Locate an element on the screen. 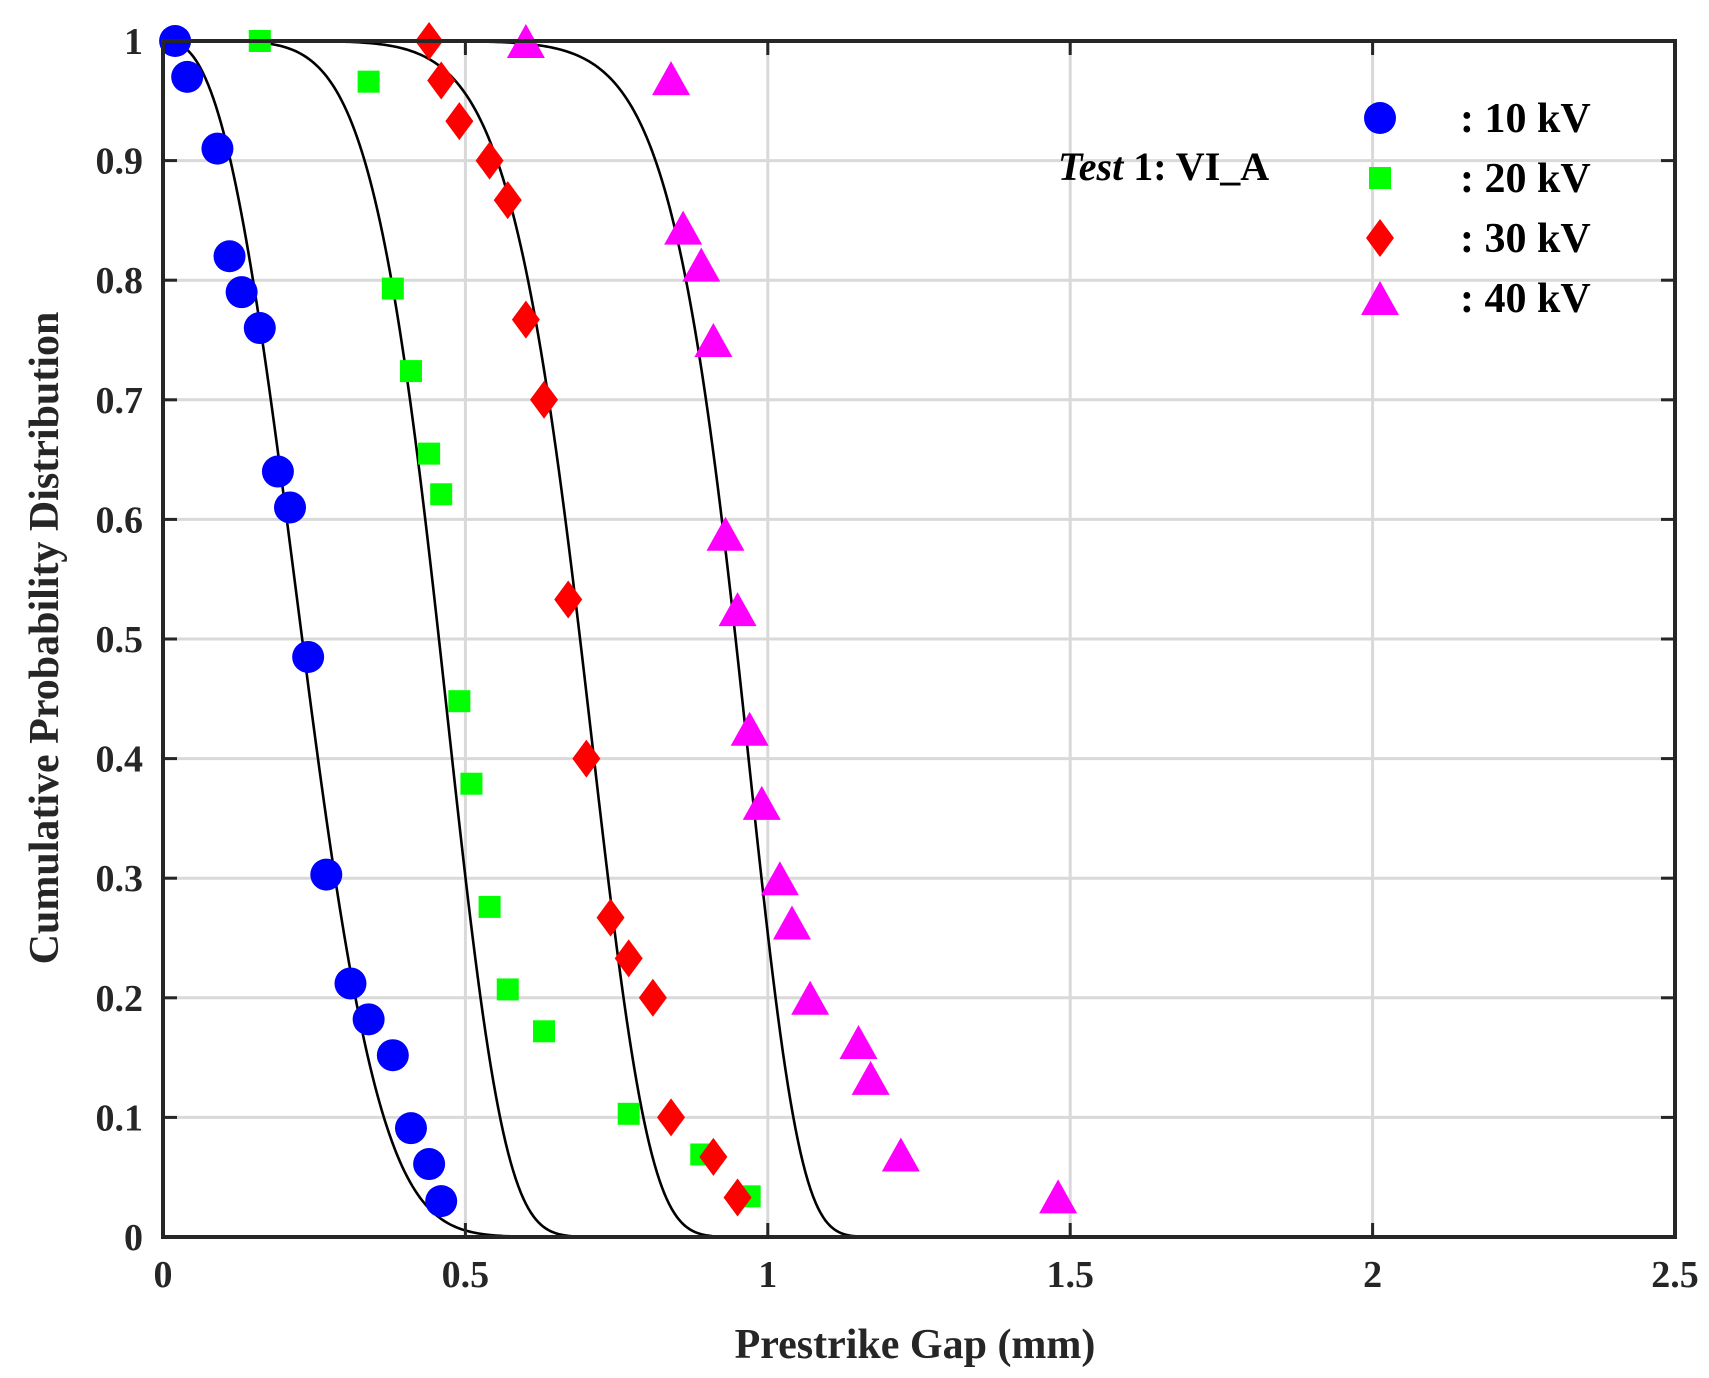  x-tick-label: 0 is located at coordinates (163, 1275).